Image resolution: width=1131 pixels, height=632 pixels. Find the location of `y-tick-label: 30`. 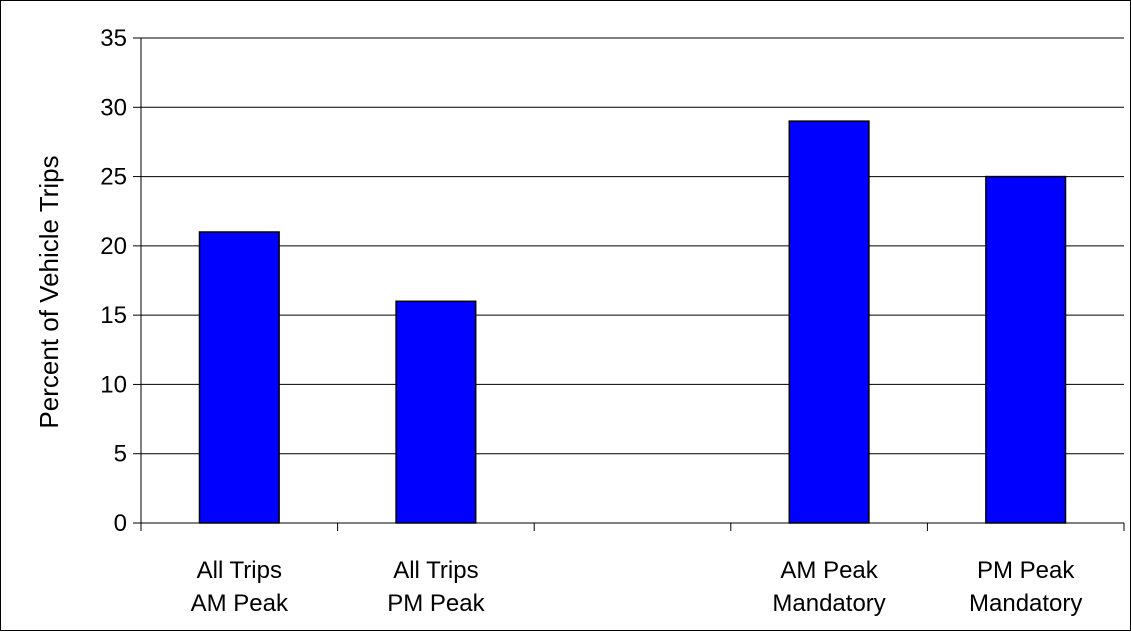

y-tick-label: 30 is located at coordinates (113, 107).